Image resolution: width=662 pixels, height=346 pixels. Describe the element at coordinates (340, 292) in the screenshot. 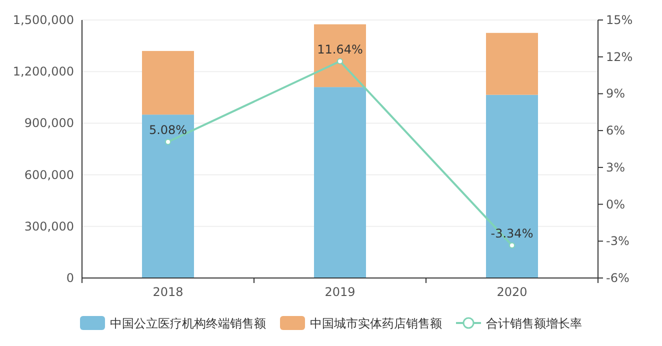

I see `x-tick-label: 2019` at that location.